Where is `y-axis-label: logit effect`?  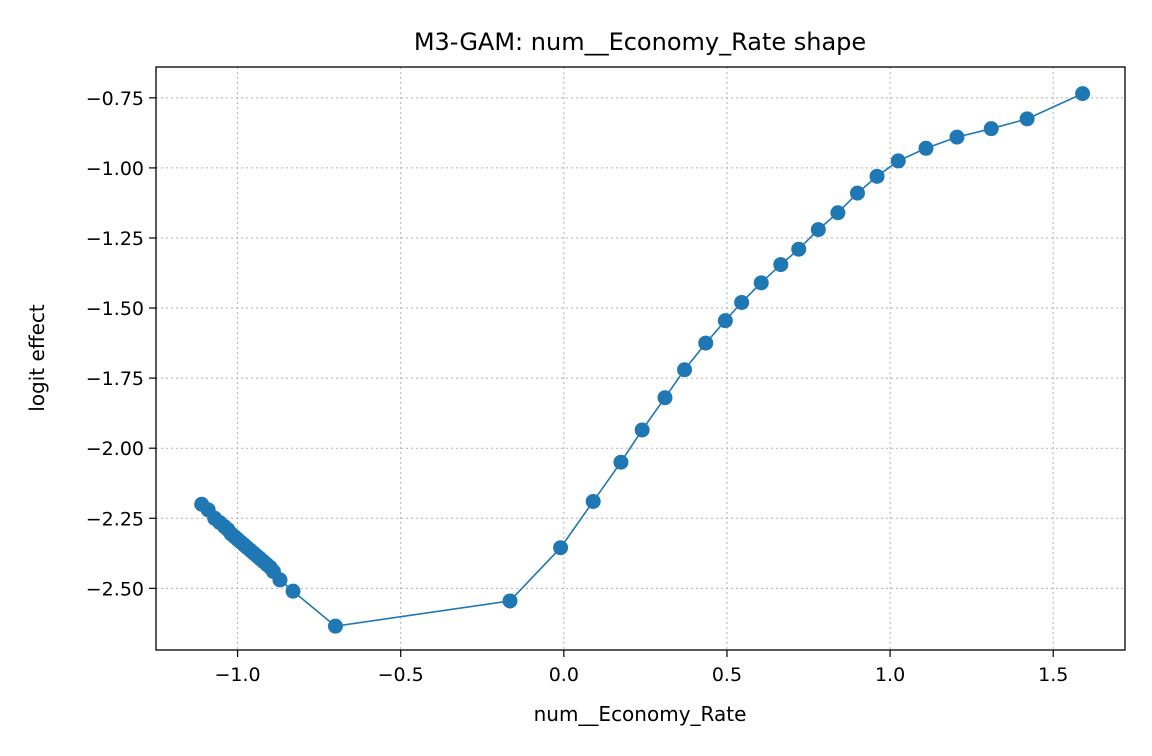 y-axis-label: logit effect is located at coordinates (37, 358).